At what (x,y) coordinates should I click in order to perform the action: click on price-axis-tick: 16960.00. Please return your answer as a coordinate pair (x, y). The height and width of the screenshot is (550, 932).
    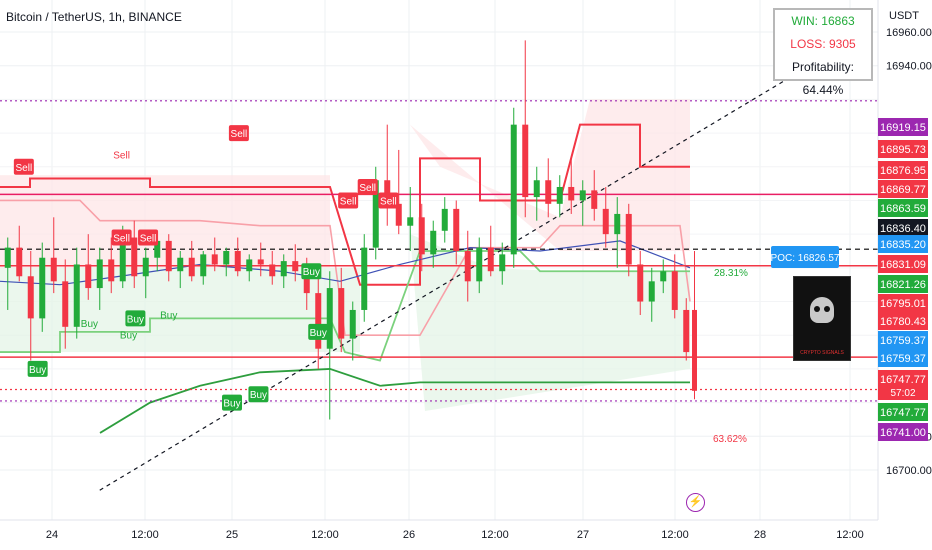
    Looking at the image, I should click on (909, 33).